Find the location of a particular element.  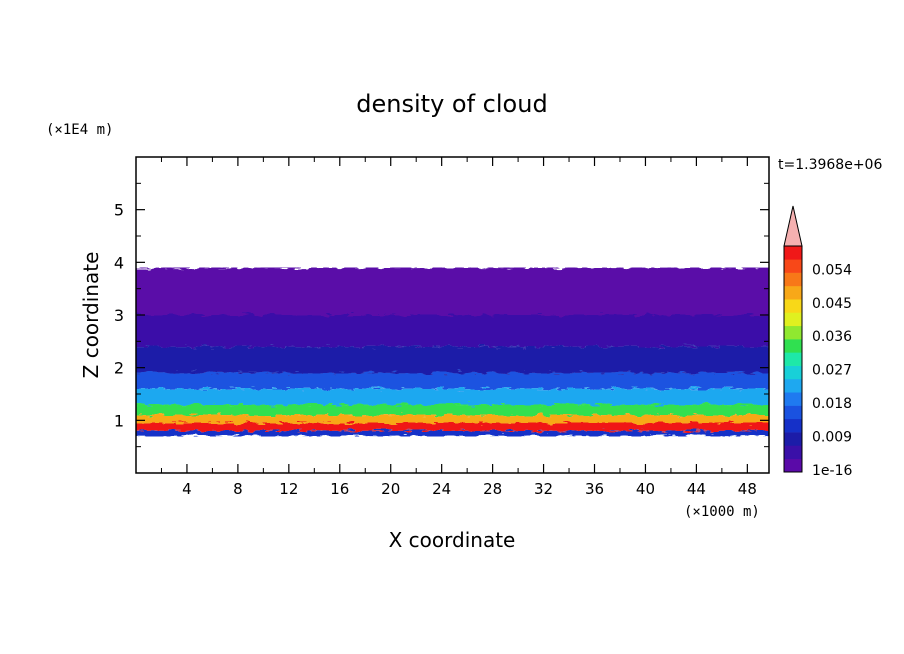

time-label: t=1.3968e+06 is located at coordinates (830, 165).